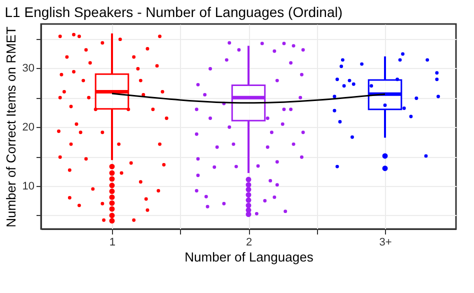 Image resolution: width=474 pixels, height=293 pixels. Describe the element at coordinates (28, 68) in the screenshot. I see `y-tick-label: 30` at that location.